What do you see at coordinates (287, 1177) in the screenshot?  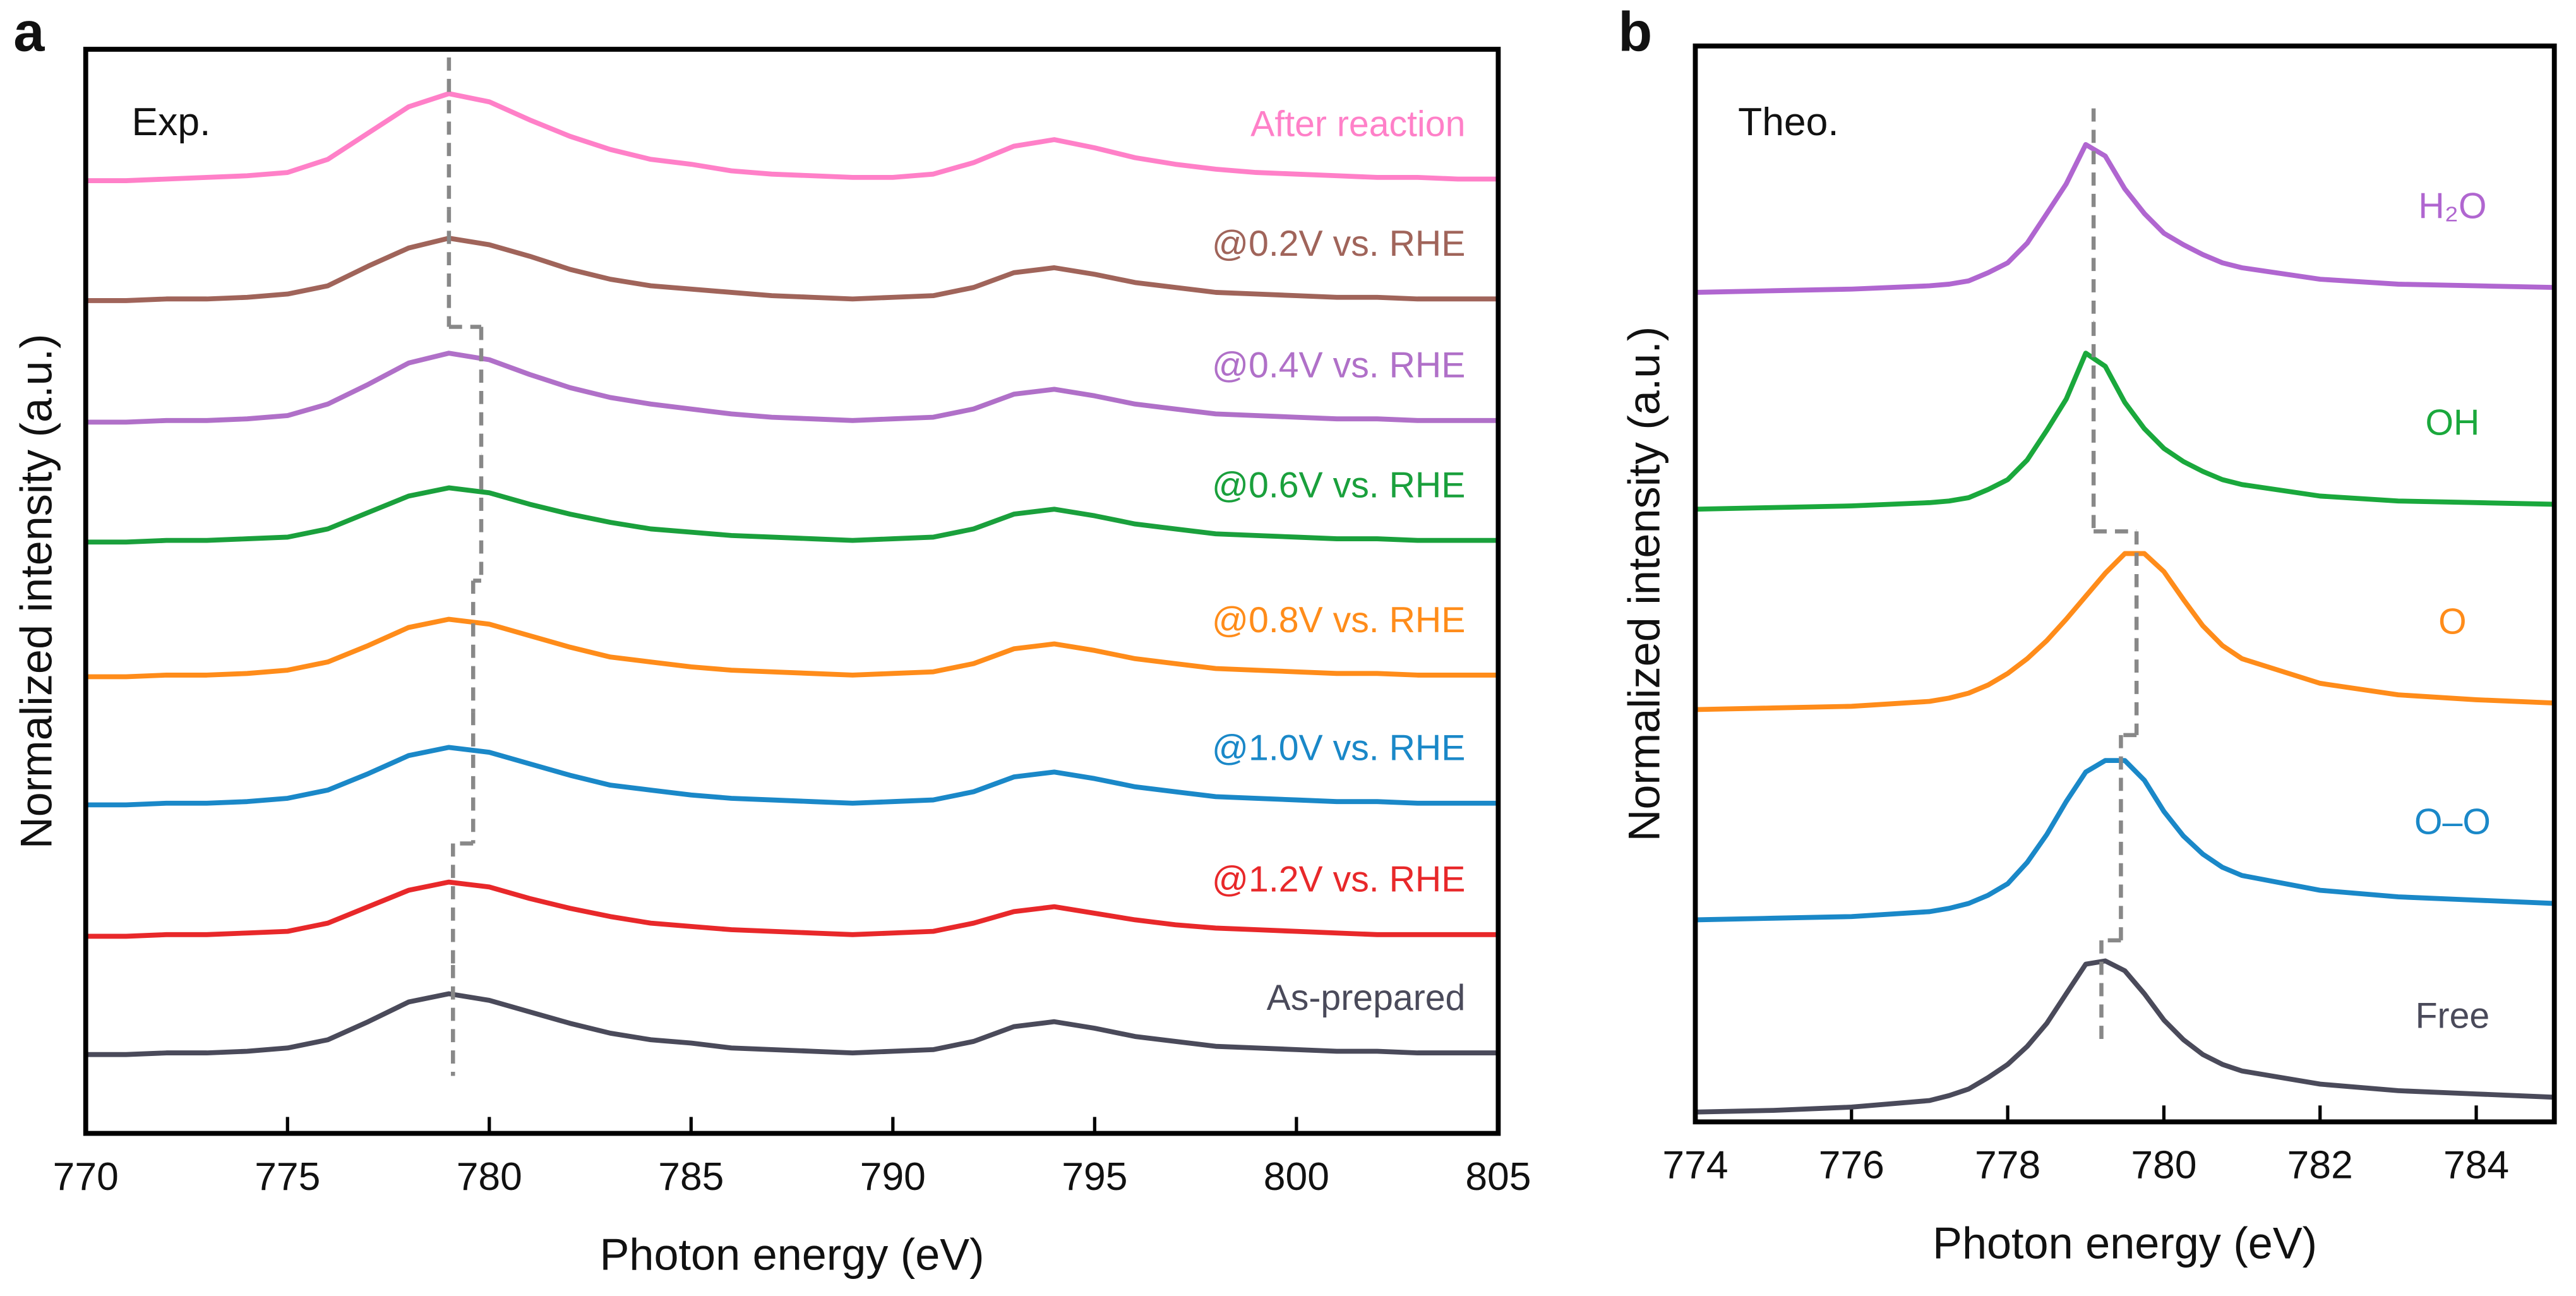 I see `x-tick-label: 775` at bounding box center [287, 1177].